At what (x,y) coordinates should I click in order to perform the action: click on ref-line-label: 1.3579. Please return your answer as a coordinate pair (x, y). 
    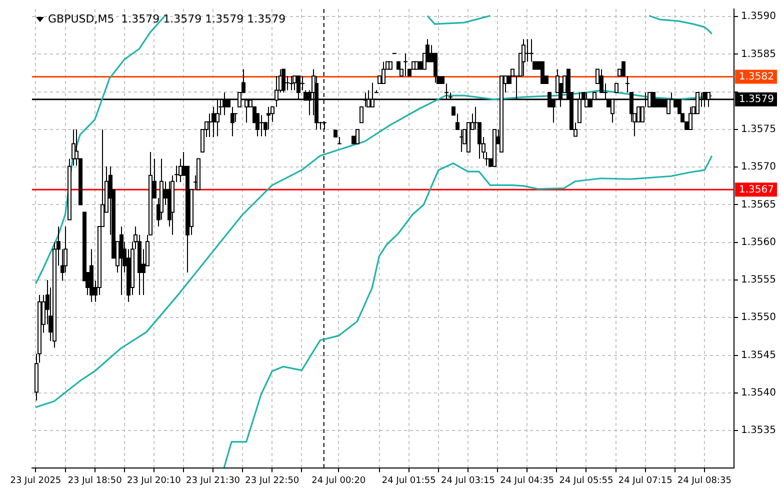
    Looking at the image, I should click on (756, 99).